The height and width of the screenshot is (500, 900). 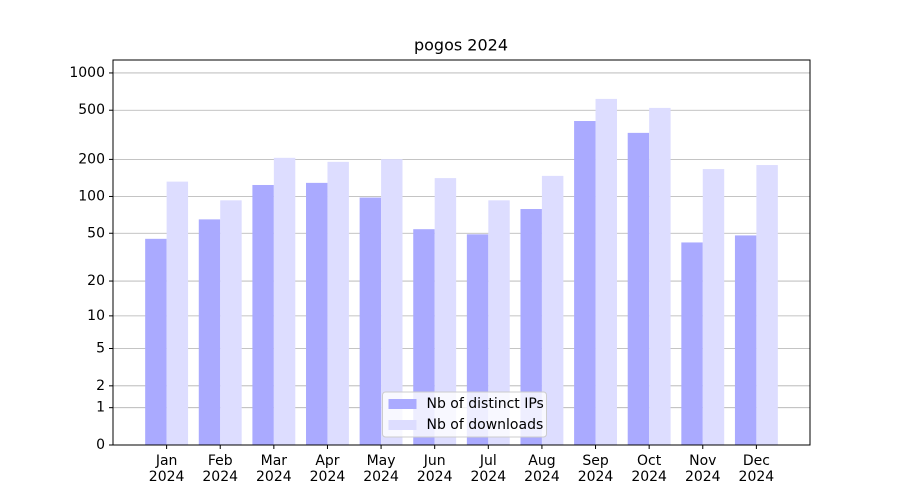 What do you see at coordinates (542, 469) in the screenshot?
I see `x-tick-label: Aug 2024` at bounding box center [542, 469].